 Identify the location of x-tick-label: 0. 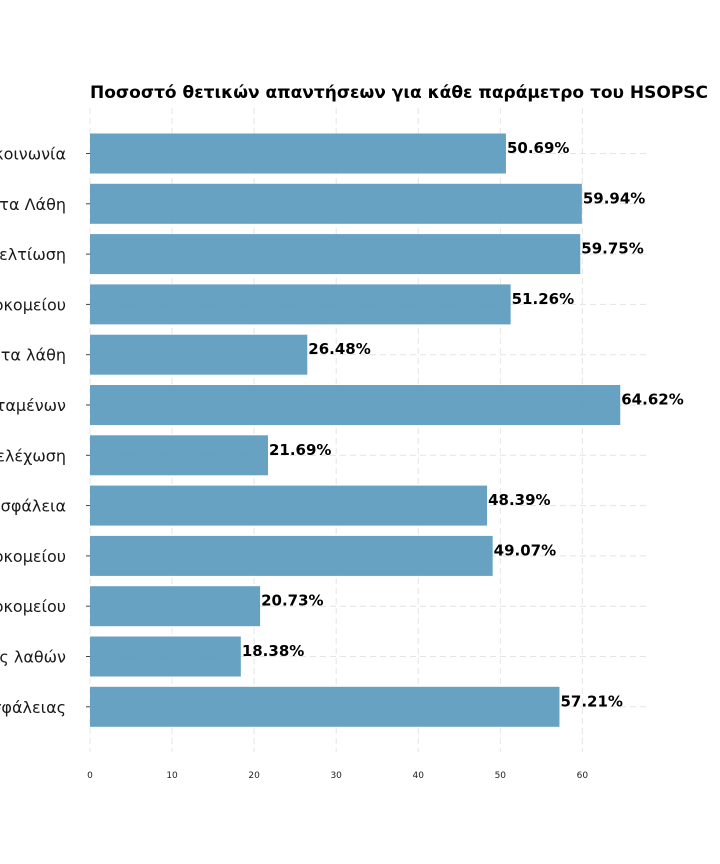
(90, 776).